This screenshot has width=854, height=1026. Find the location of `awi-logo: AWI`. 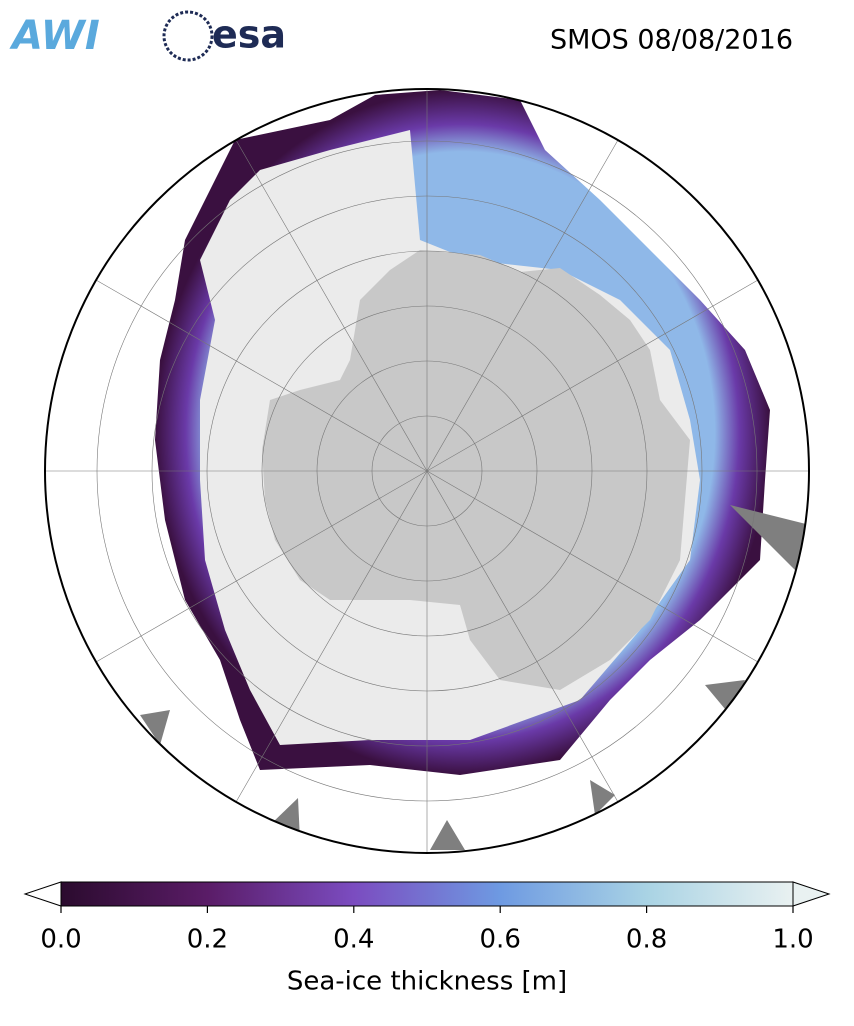

awi-logo: AWI is located at coordinates (54, 36).